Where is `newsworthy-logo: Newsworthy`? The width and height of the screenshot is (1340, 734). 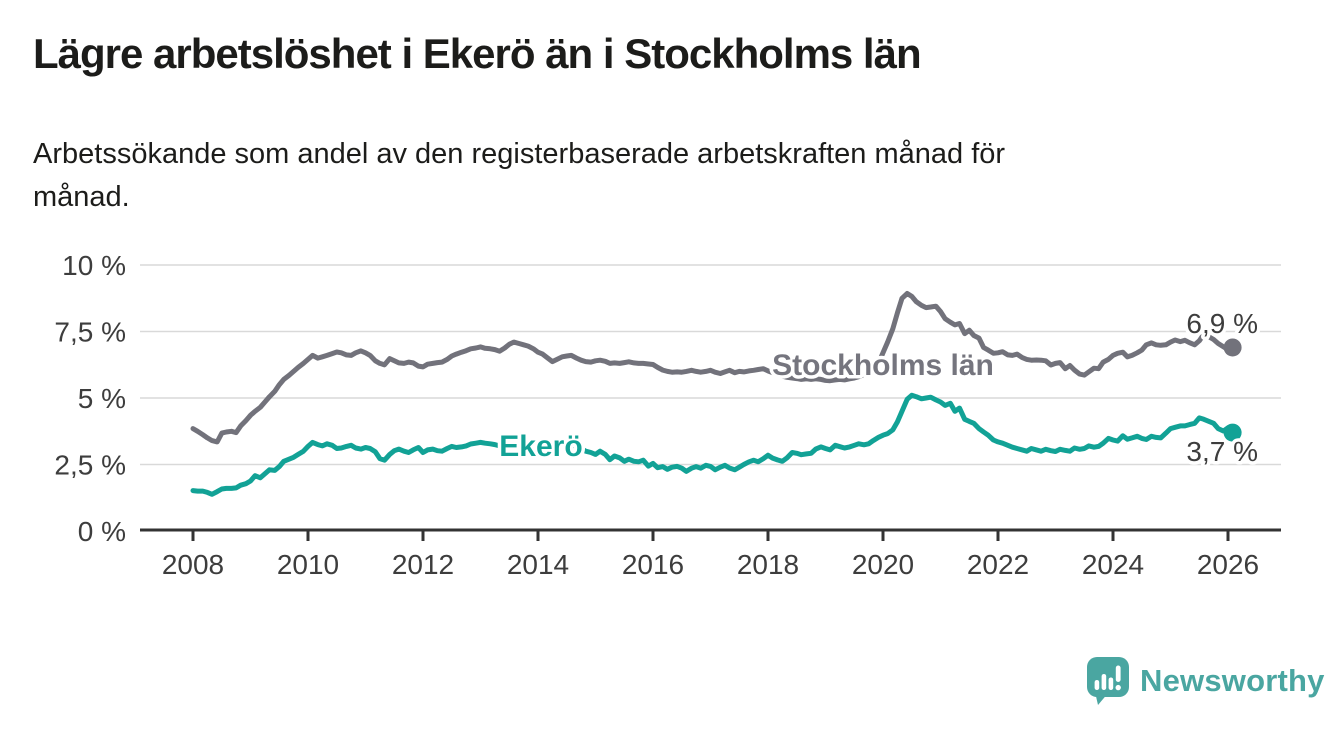 newsworthy-logo: Newsworthy is located at coordinates (1205, 681).